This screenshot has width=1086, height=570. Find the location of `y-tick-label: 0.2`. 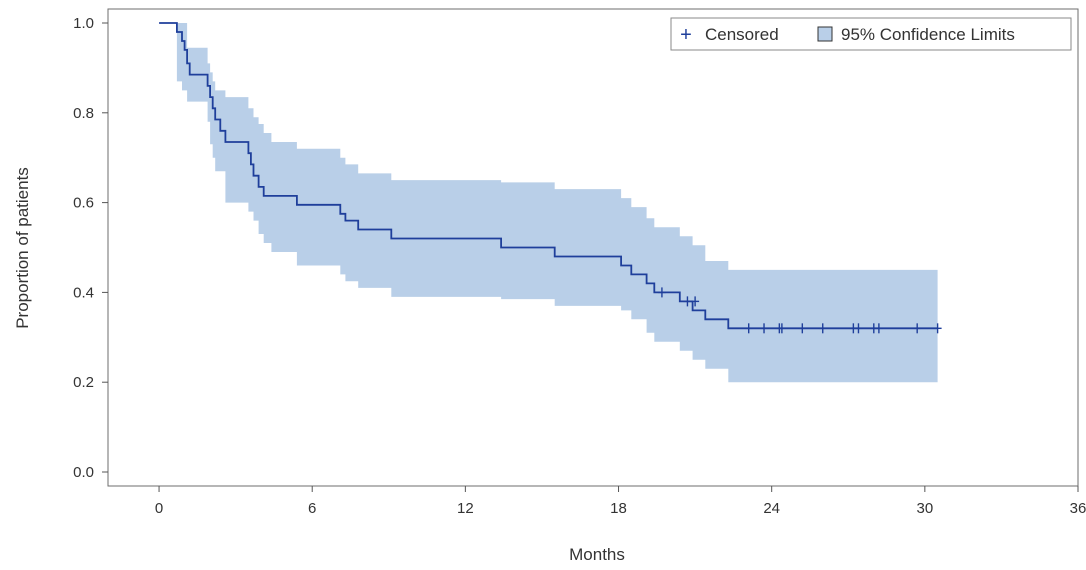

y-tick-label: 0.2 is located at coordinates (83, 382).